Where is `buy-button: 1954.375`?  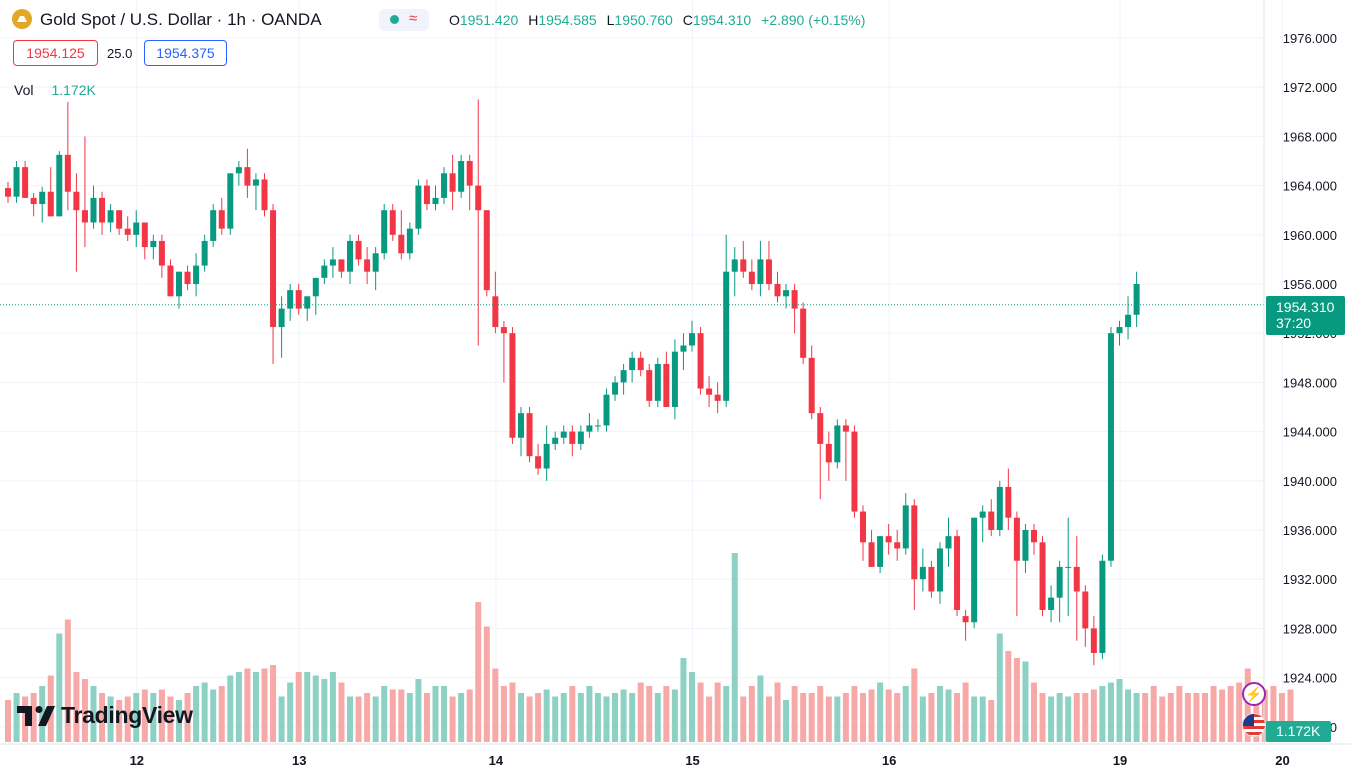
buy-button: 1954.375 is located at coordinates (185, 53).